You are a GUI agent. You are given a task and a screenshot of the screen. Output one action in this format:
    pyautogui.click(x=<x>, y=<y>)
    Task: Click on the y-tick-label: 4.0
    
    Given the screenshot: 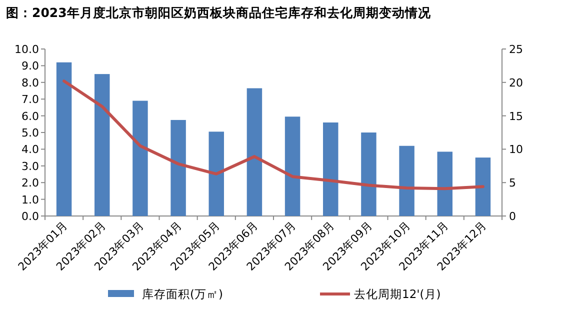 What is the action you would take?
    pyautogui.click(x=30, y=149)
    